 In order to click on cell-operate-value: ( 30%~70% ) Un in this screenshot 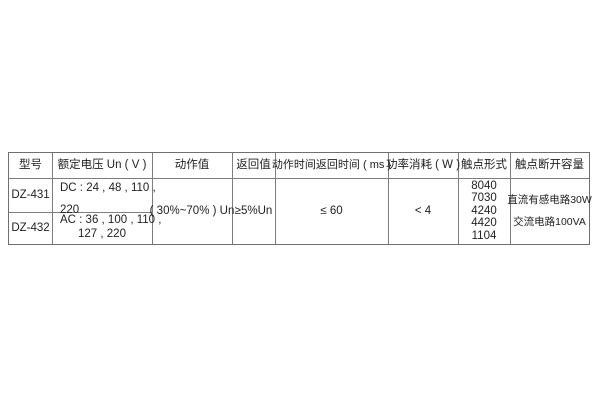, I will do `click(192, 210)`.